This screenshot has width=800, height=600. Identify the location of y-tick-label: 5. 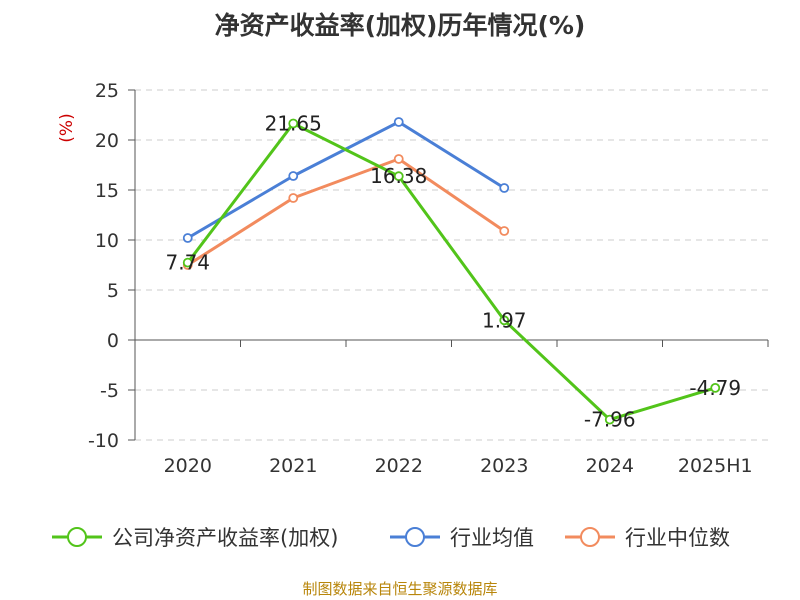
(113, 291).